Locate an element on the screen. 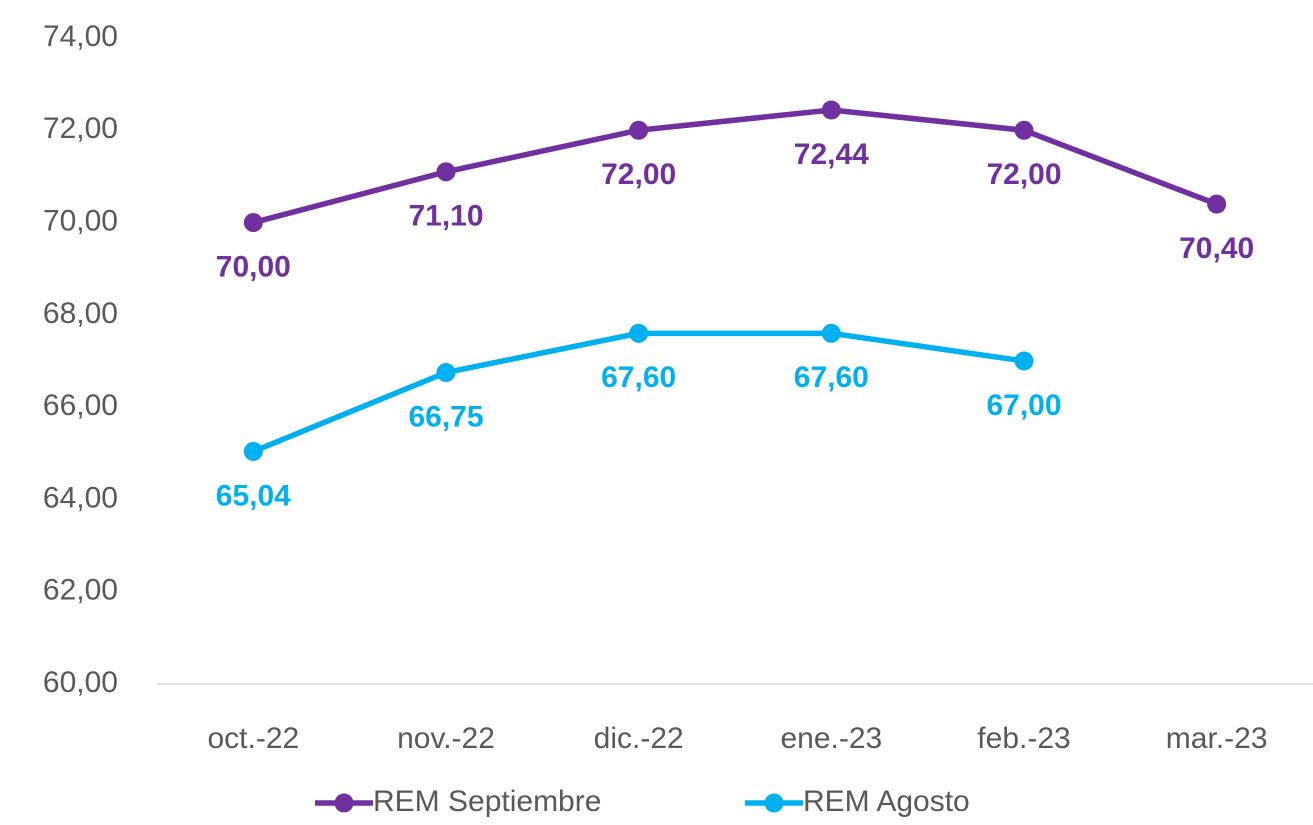 This screenshot has height=825, width=1313. x-tick-label: oct.-22 is located at coordinates (253, 738).